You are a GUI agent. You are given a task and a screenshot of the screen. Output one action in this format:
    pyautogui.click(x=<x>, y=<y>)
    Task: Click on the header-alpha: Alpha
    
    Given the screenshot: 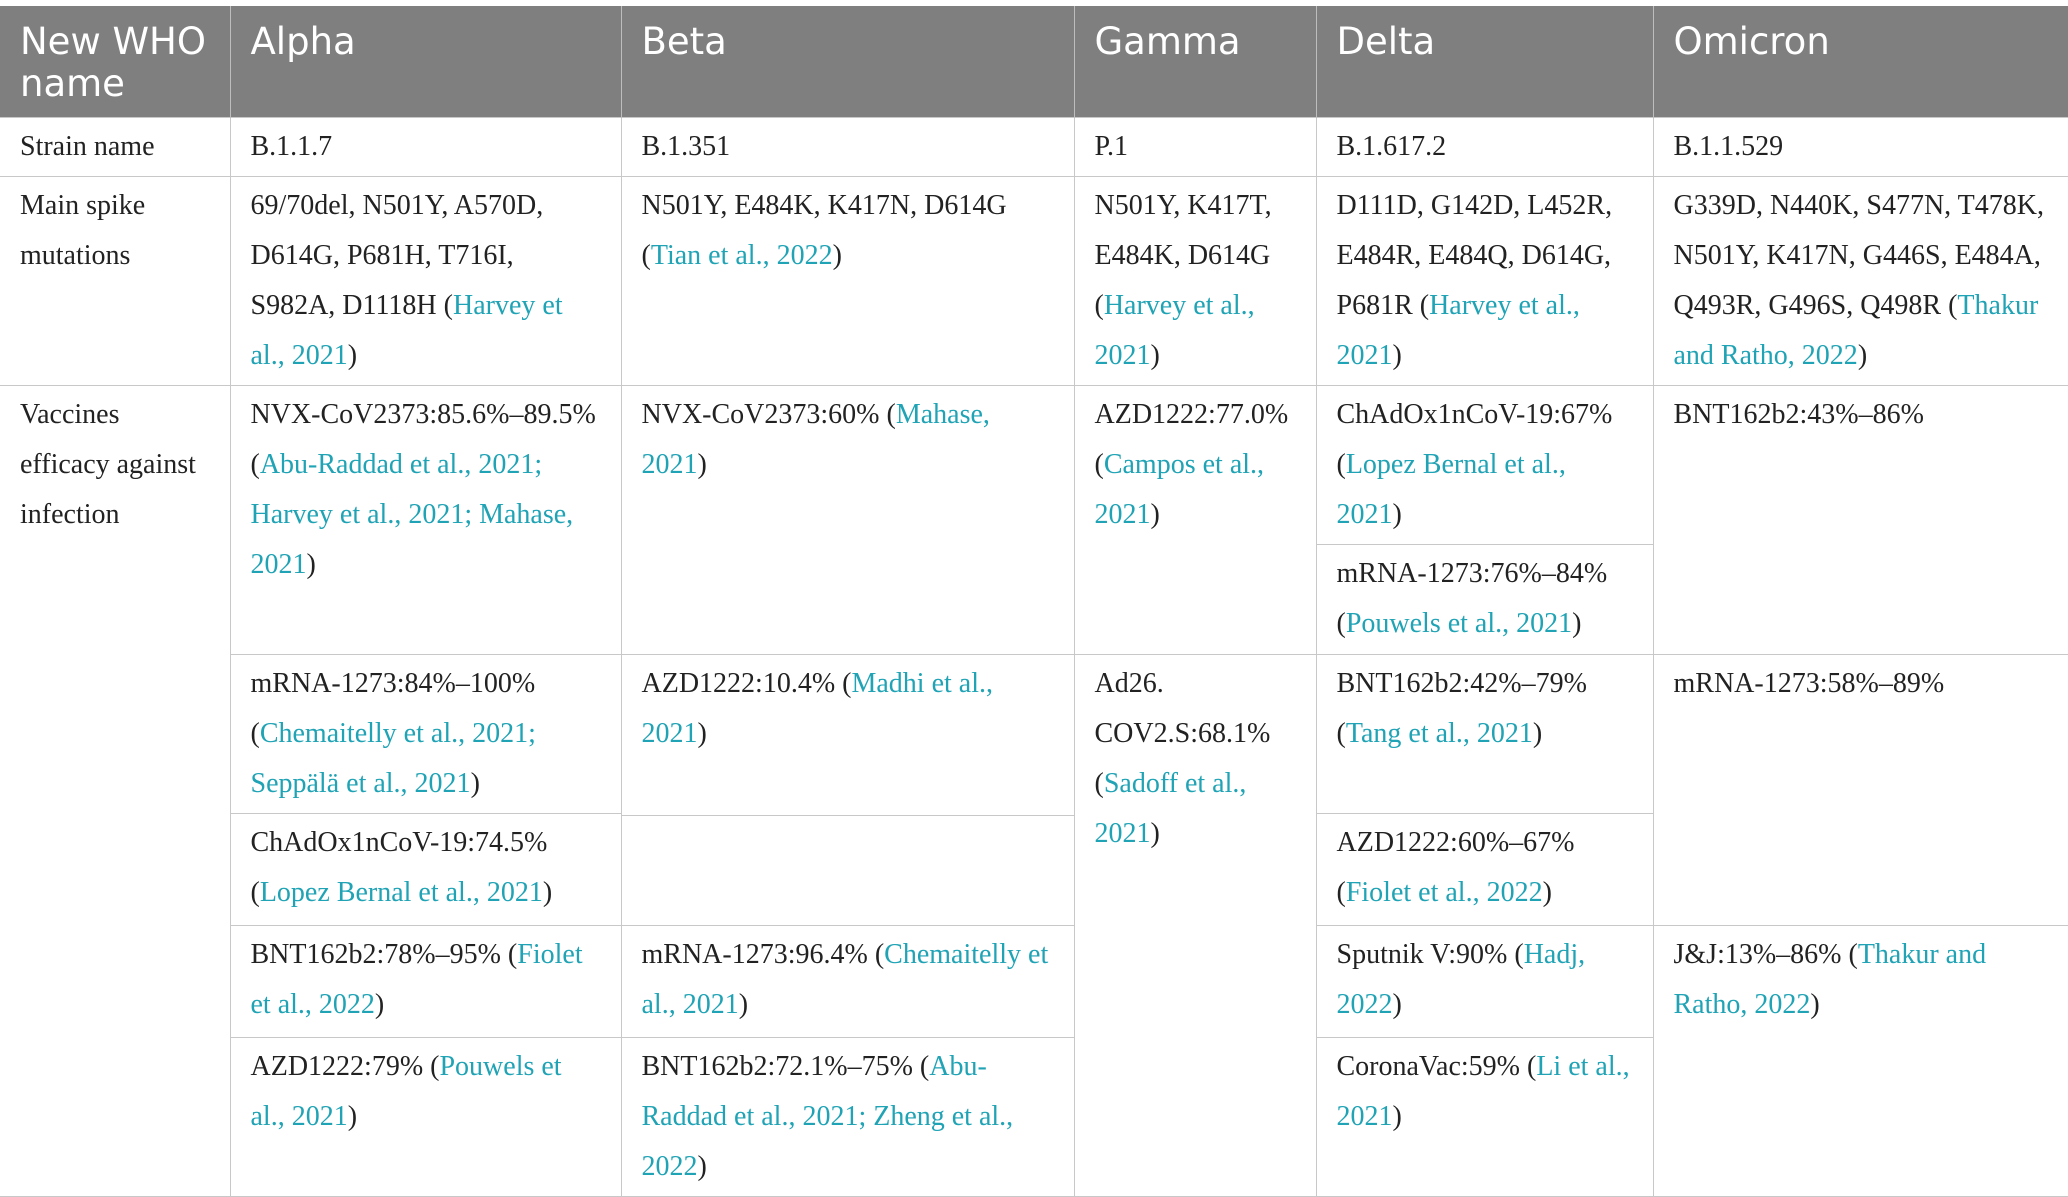 What is the action you would take?
    pyautogui.click(x=425, y=62)
    